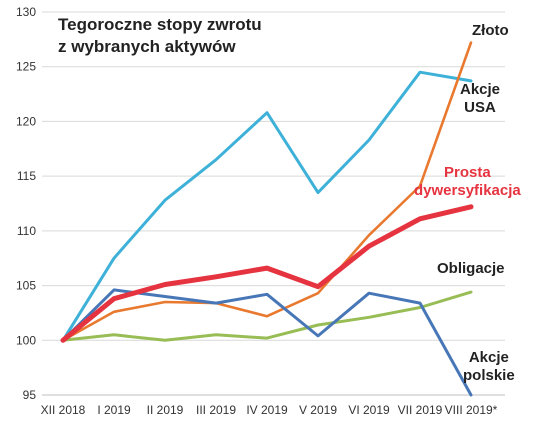 This screenshot has height=425, width=536. I want to click on series-label-akcje-polskie-line-2: polskie, so click(489, 375).